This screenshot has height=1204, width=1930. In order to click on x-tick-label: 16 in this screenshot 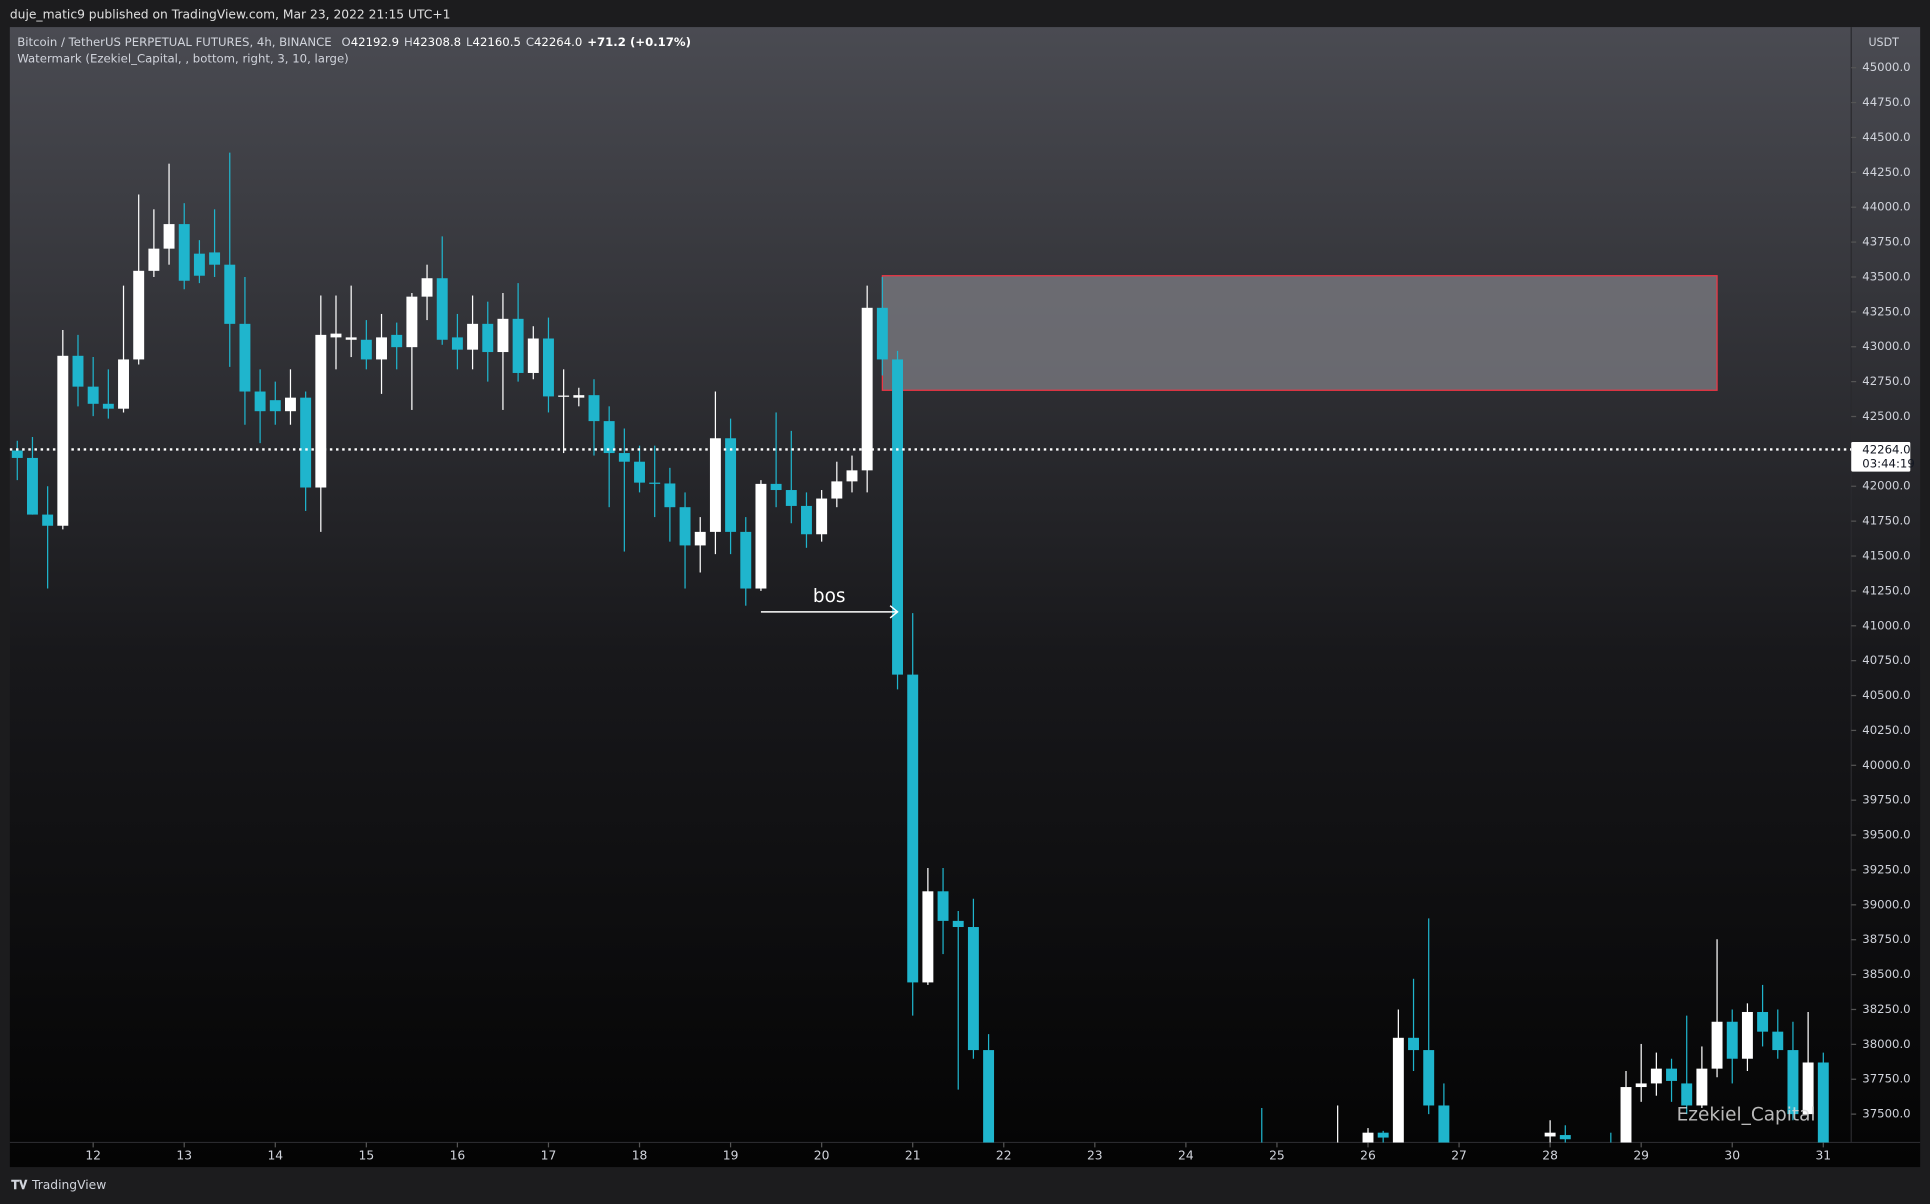, I will do `click(458, 1155)`.